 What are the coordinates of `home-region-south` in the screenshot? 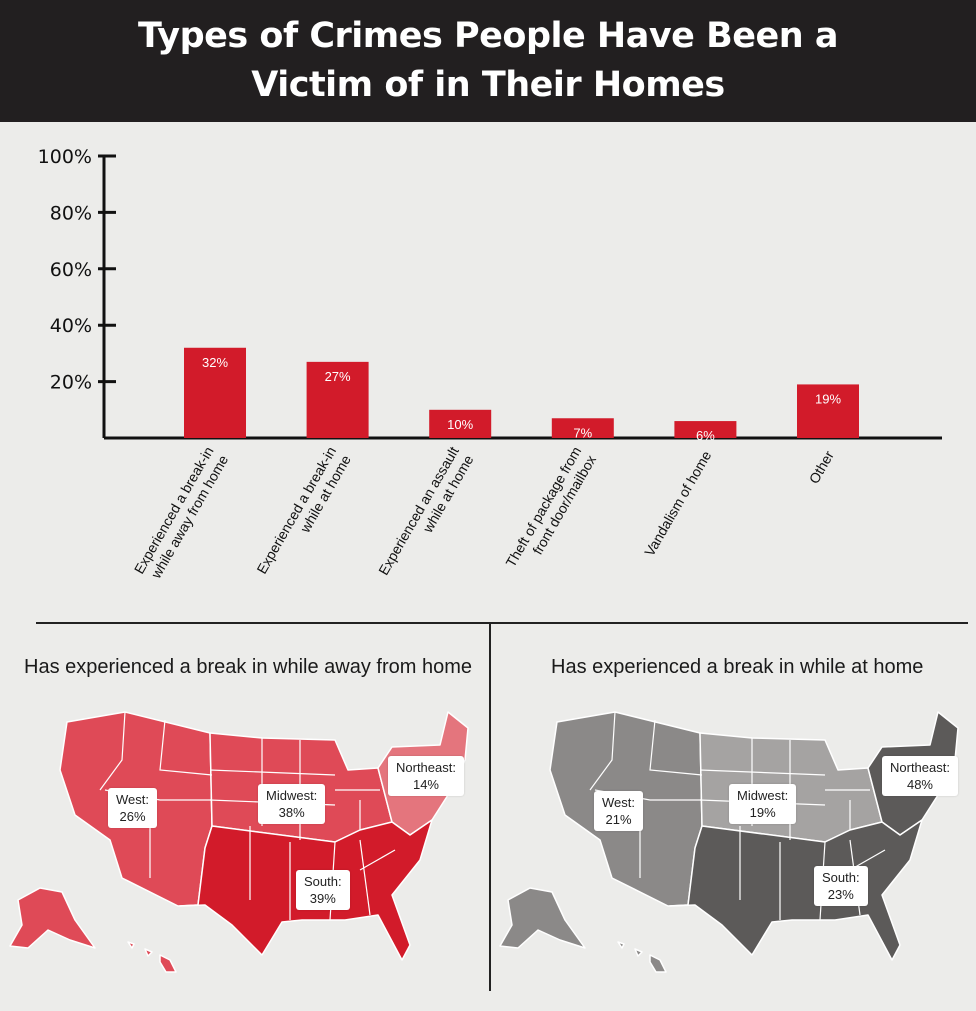 It's located at (796, 890).